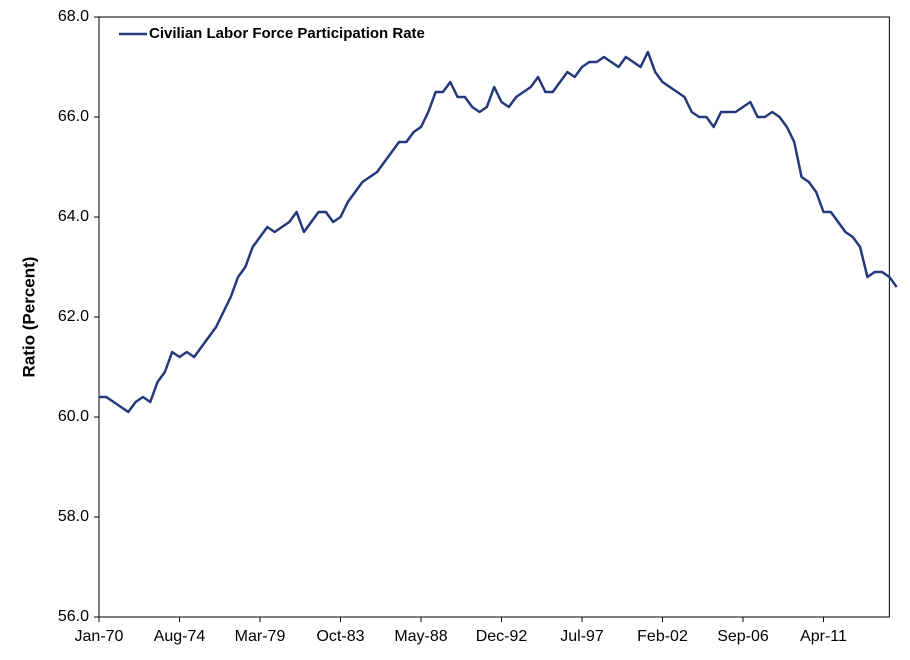  I want to click on y-tick-label: 60.0, so click(73, 416).